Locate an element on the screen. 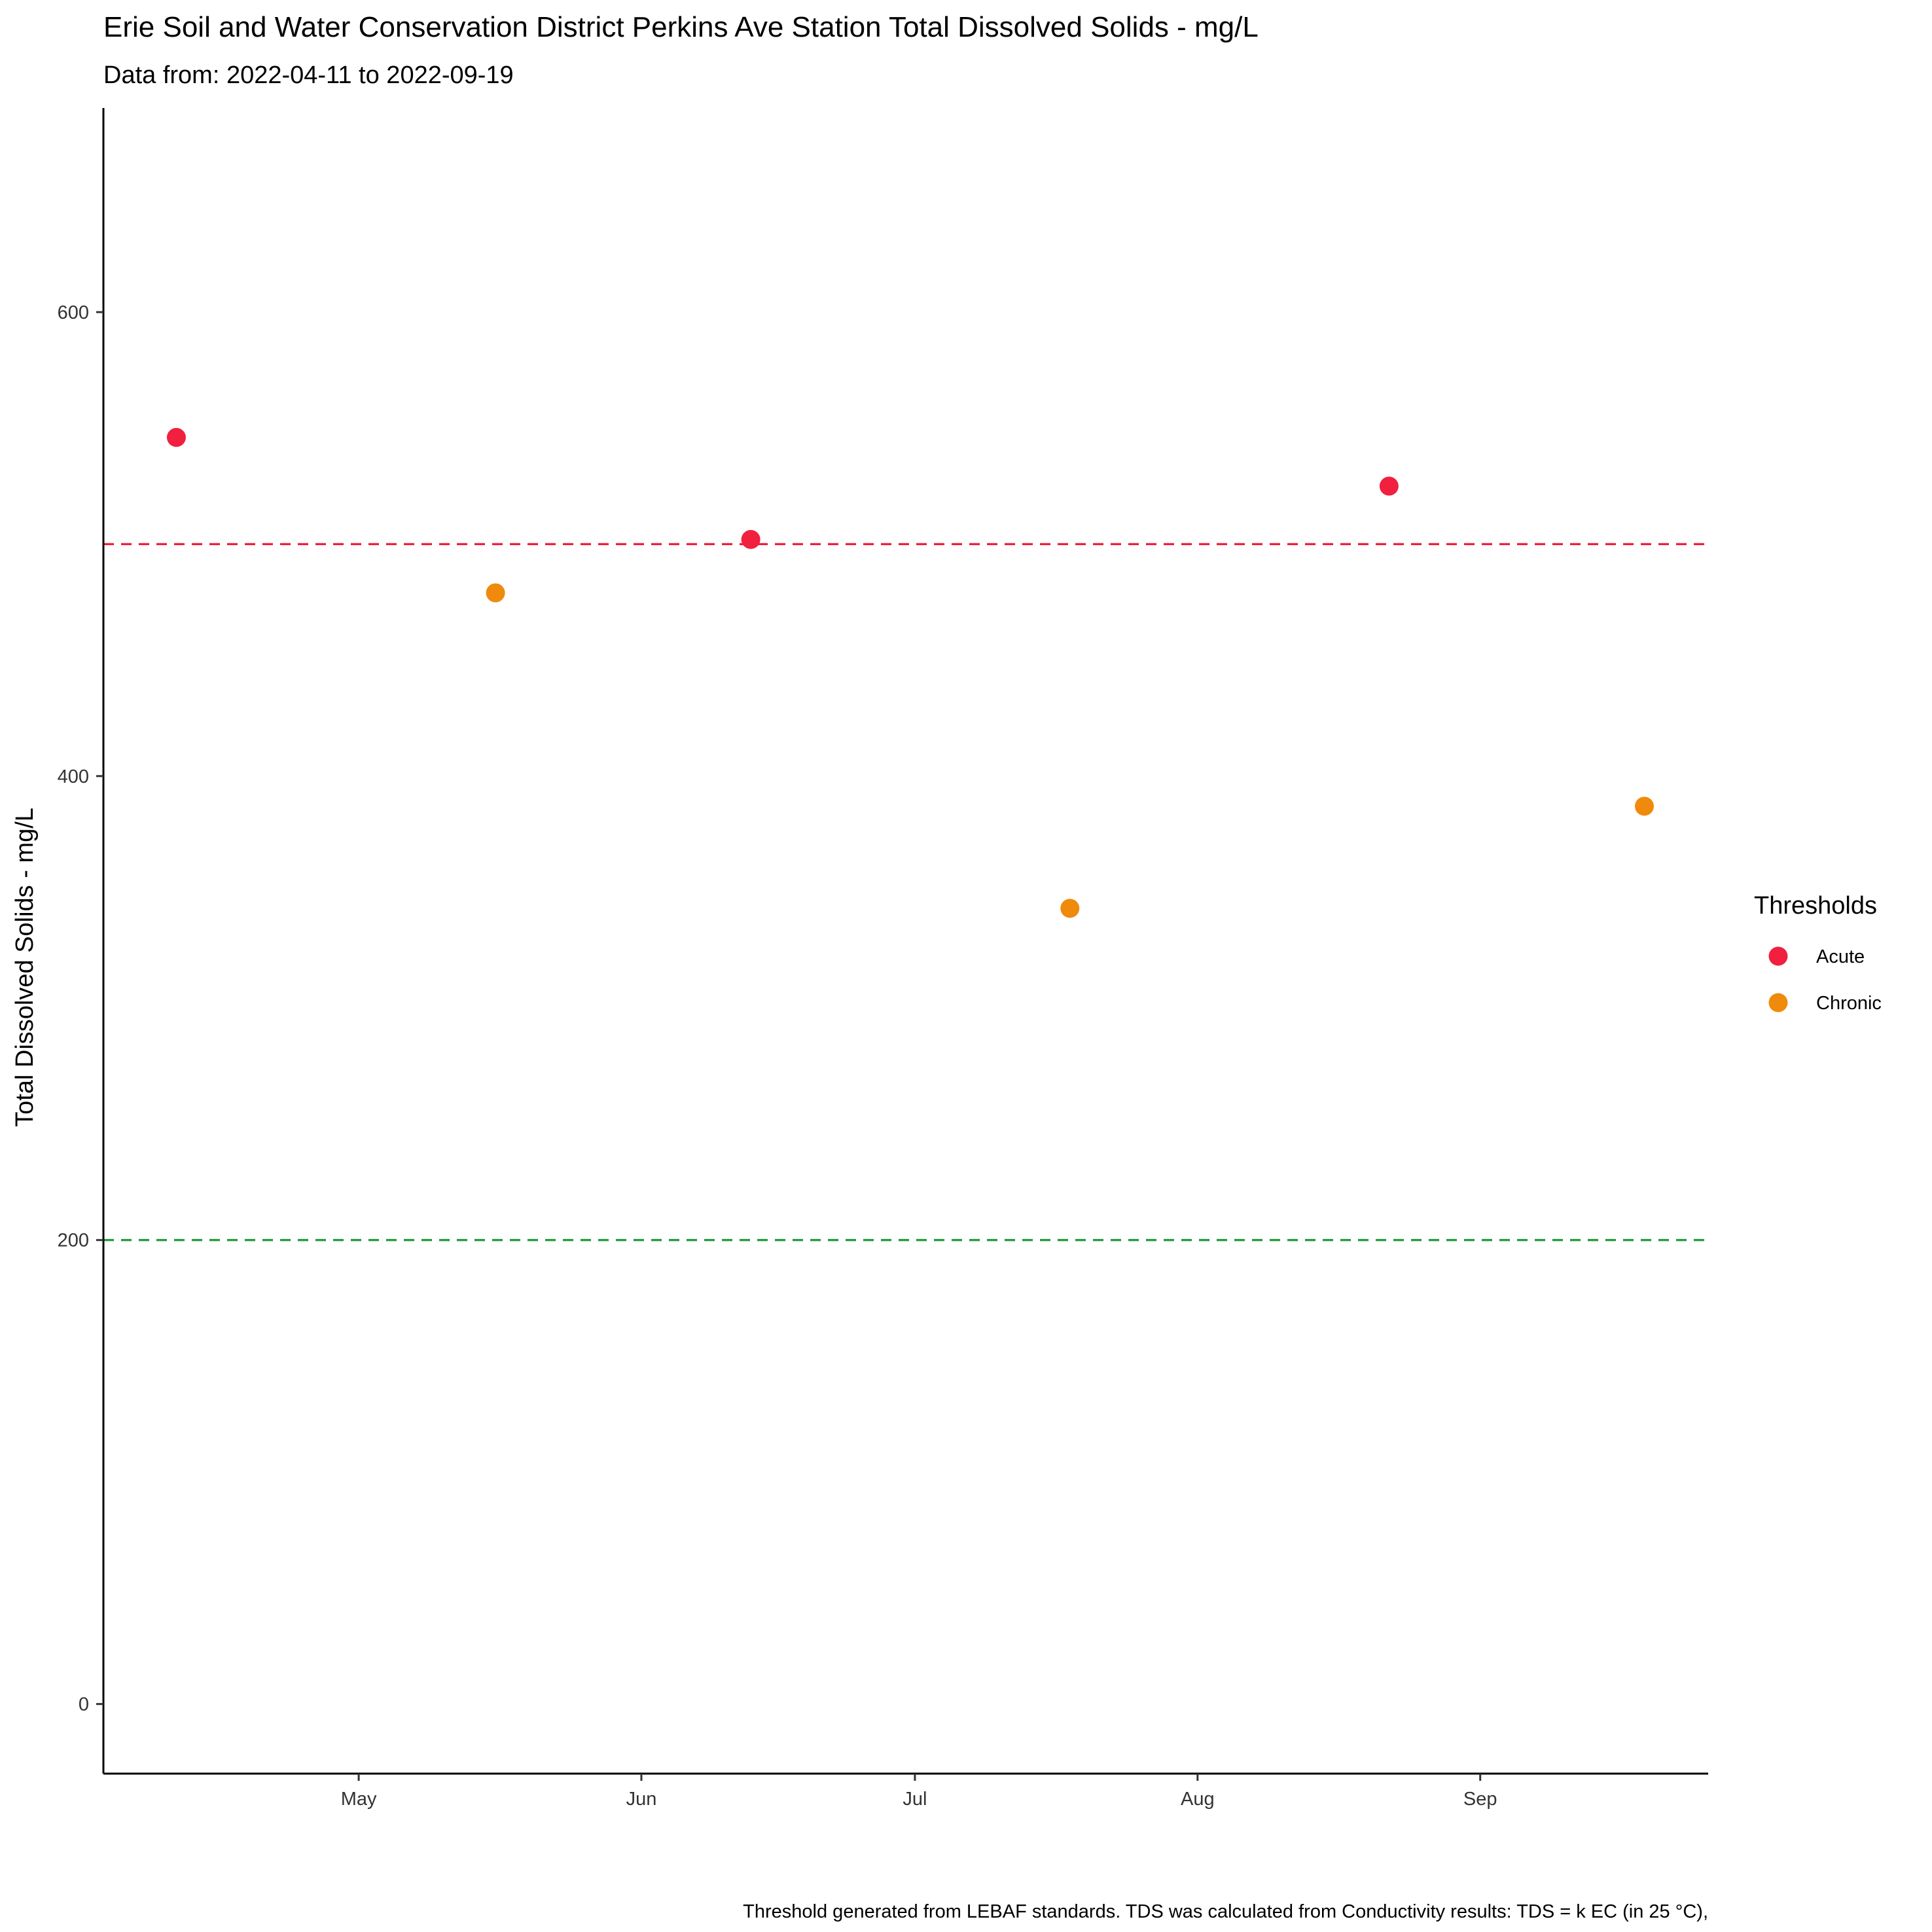  y-tick-label: 400 is located at coordinates (73, 776).